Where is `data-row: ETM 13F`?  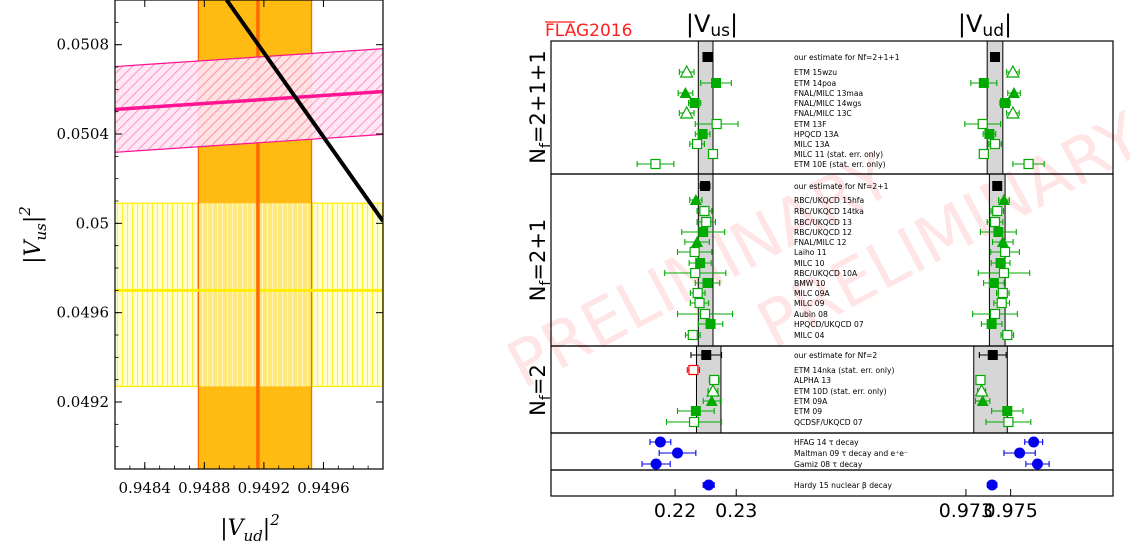 data-row: ETM 13F is located at coordinates (848, 124).